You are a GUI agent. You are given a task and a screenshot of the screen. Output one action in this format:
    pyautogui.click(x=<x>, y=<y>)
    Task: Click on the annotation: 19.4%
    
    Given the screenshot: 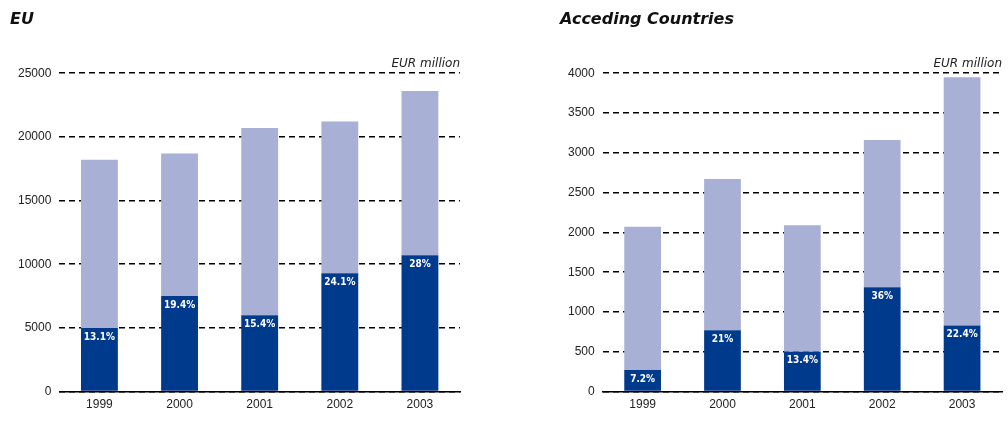 What is the action you would take?
    pyautogui.click(x=179, y=304)
    